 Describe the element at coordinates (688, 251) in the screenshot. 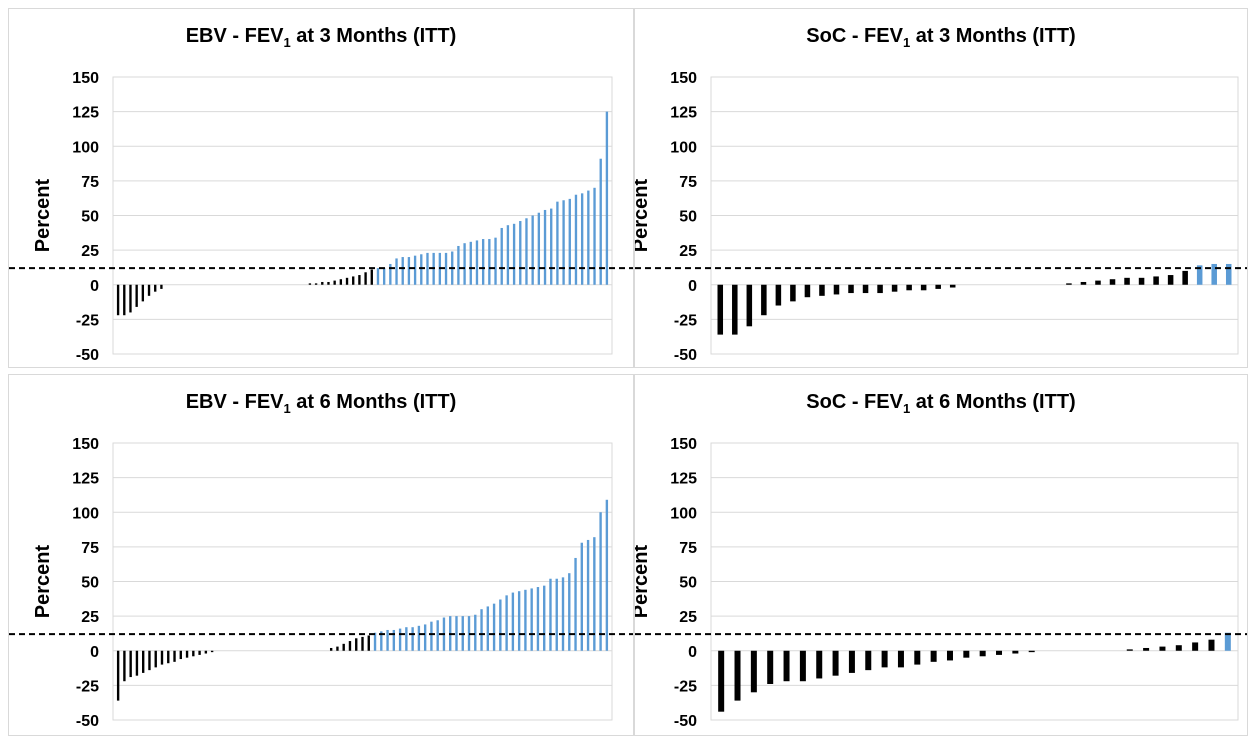

I see `y-tick-label: 25` at that location.